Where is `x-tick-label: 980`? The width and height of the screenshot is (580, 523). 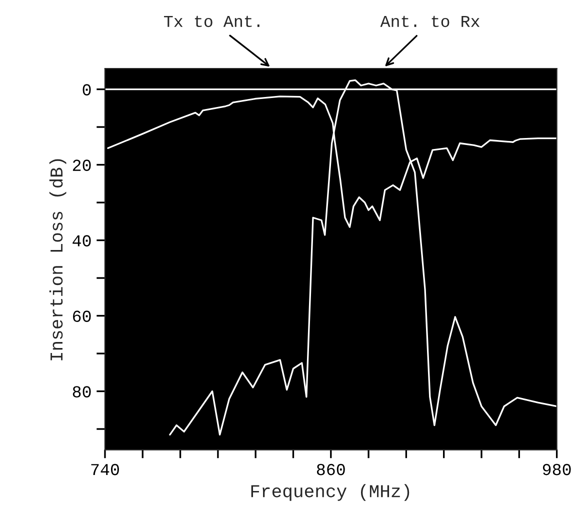
x-tick-label: 980 is located at coordinates (556, 470).